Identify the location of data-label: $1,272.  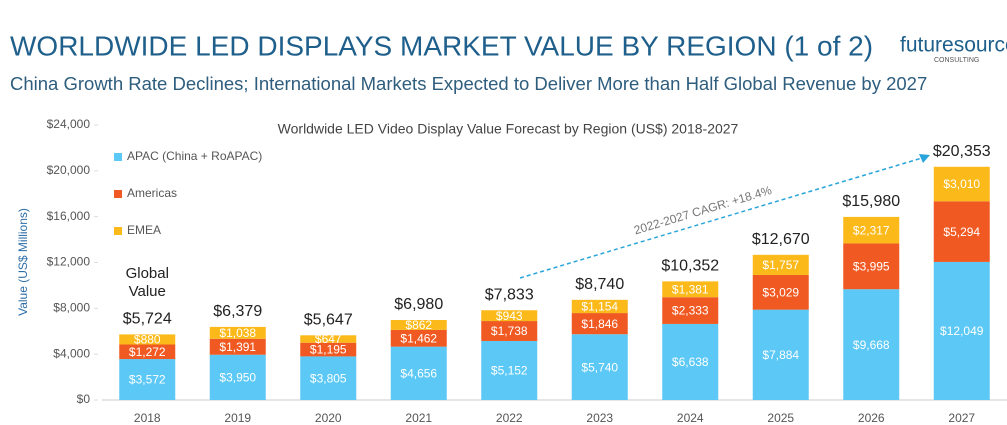
(147, 352).